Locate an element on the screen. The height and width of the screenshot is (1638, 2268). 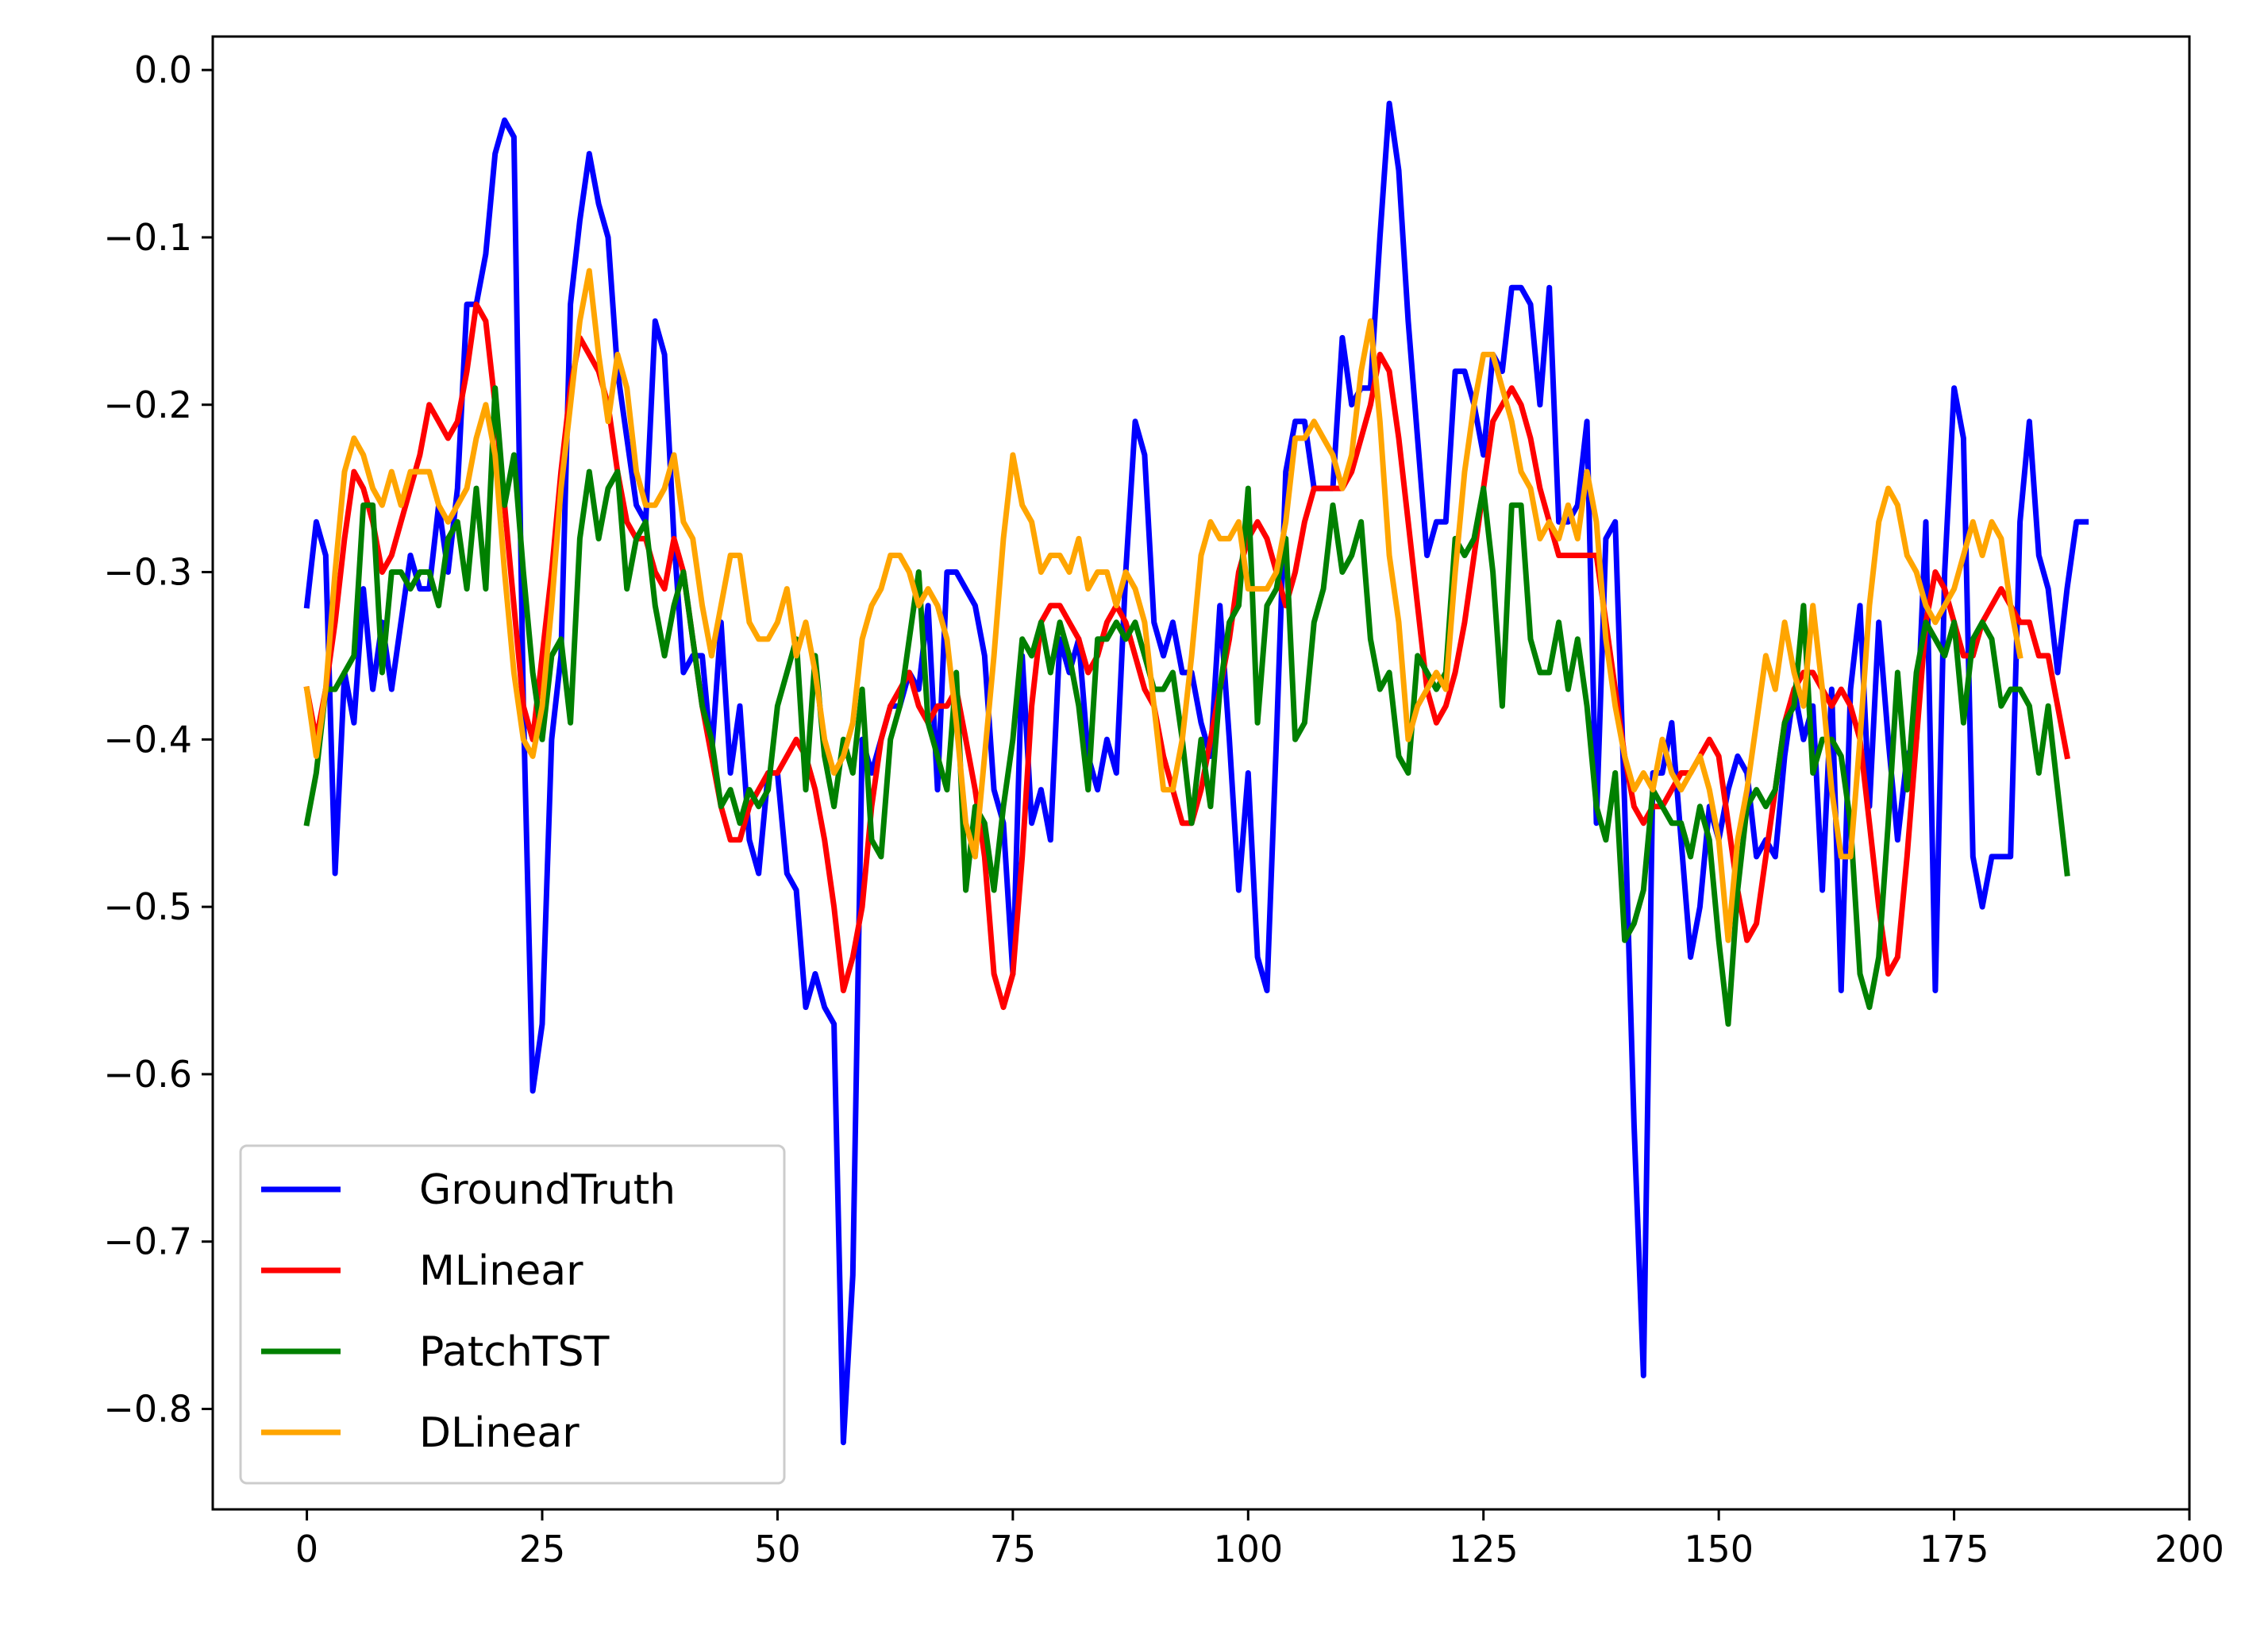
x-tick-label: 25 is located at coordinates (542, 1549).